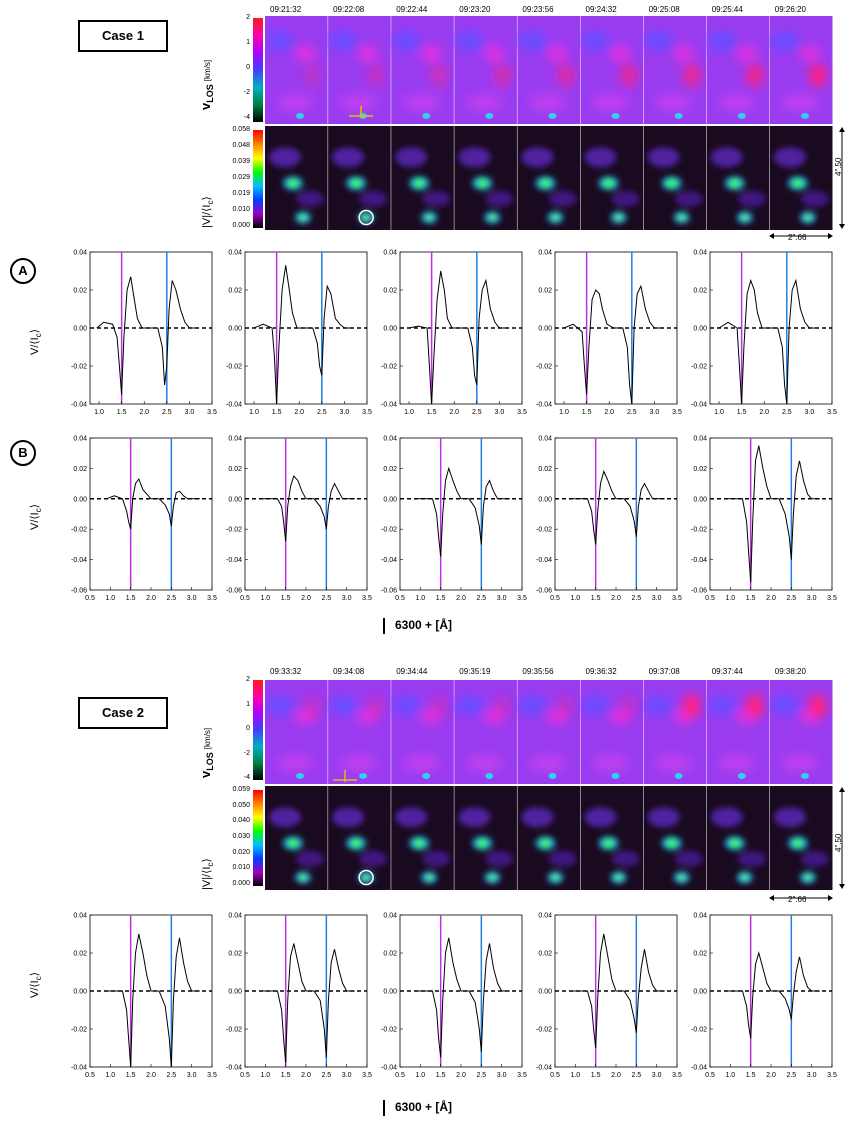 The image size is (849, 1126). Describe the element at coordinates (248, 42) in the screenshot. I see `colorbar-tick: 1` at that location.